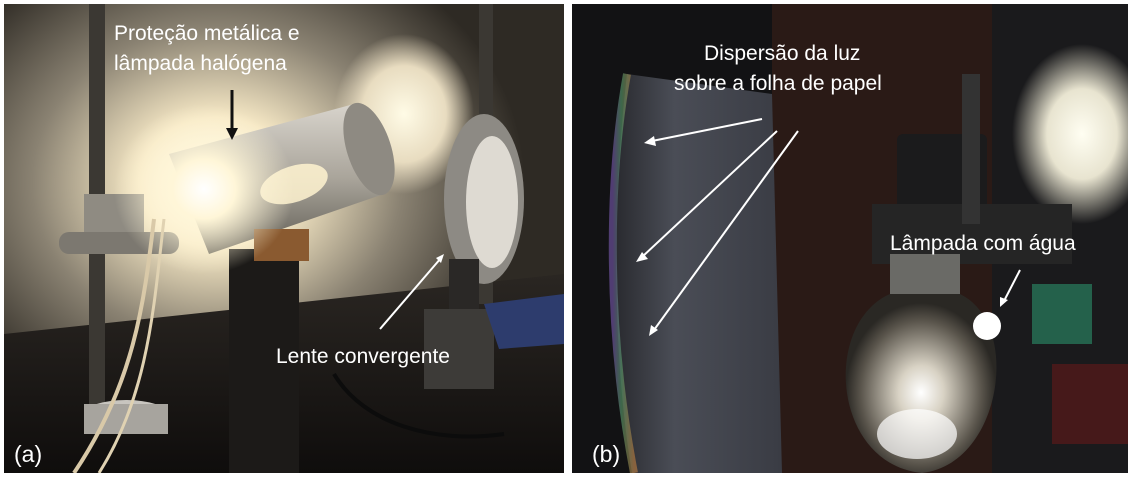 This screenshot has width=1132, height=477. I want to click on panel-letter-b: (b), so click(606, 454).